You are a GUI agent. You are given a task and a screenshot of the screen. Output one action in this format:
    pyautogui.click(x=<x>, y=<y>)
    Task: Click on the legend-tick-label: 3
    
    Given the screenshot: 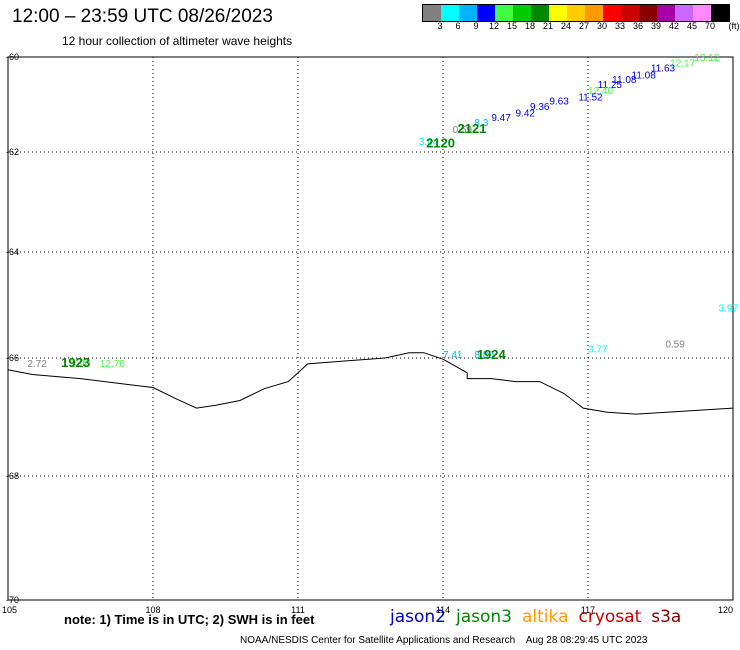 What is the action you would take?
    pyautogui.click(x=440, y=26)
    